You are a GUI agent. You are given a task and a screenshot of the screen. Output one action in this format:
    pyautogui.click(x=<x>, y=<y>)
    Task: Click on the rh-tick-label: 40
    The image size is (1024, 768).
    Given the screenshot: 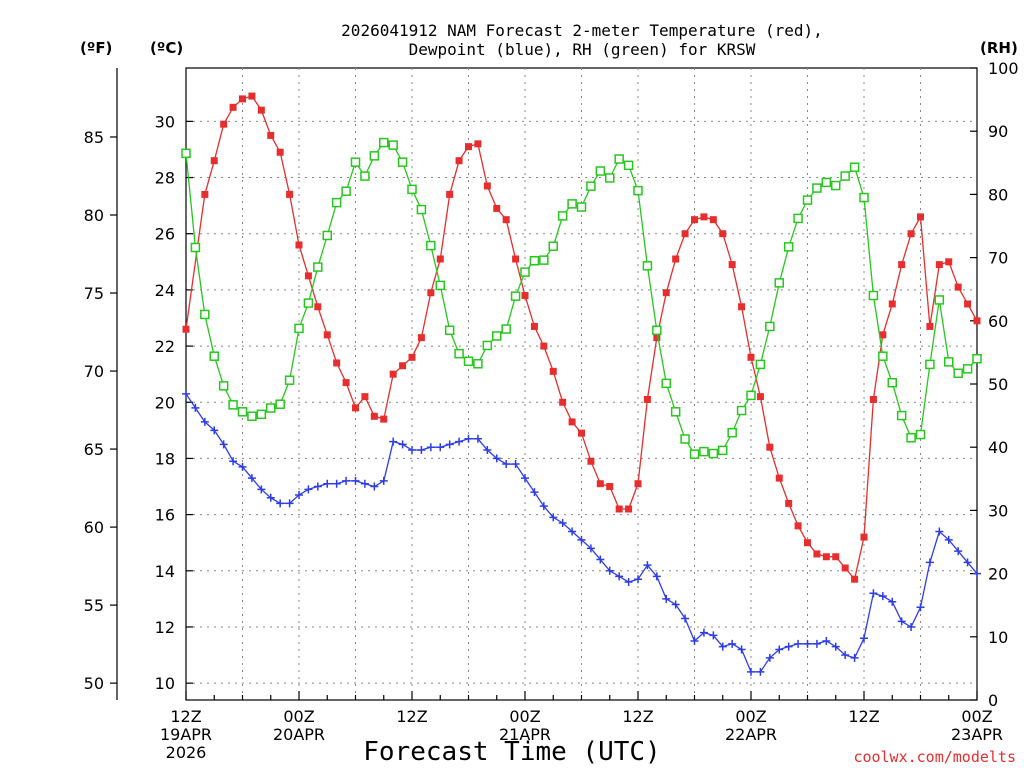 What is the action you would take?
    pyautogui.click(x=998, y=447)
    